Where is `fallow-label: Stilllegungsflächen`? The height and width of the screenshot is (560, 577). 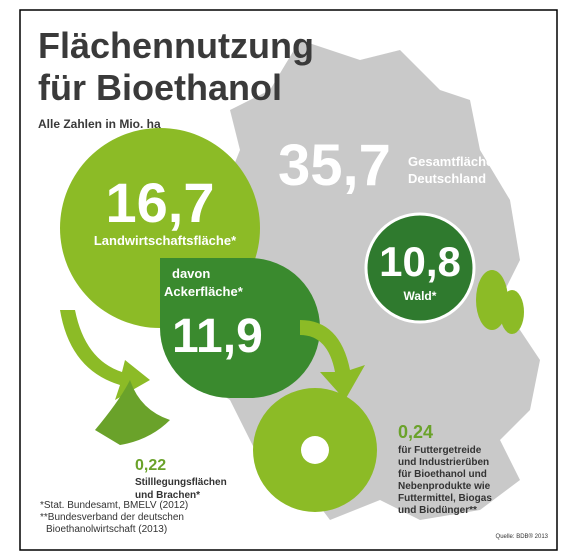
fallow-label: Stilllegungsflächen is located at coordinates (181, 482).